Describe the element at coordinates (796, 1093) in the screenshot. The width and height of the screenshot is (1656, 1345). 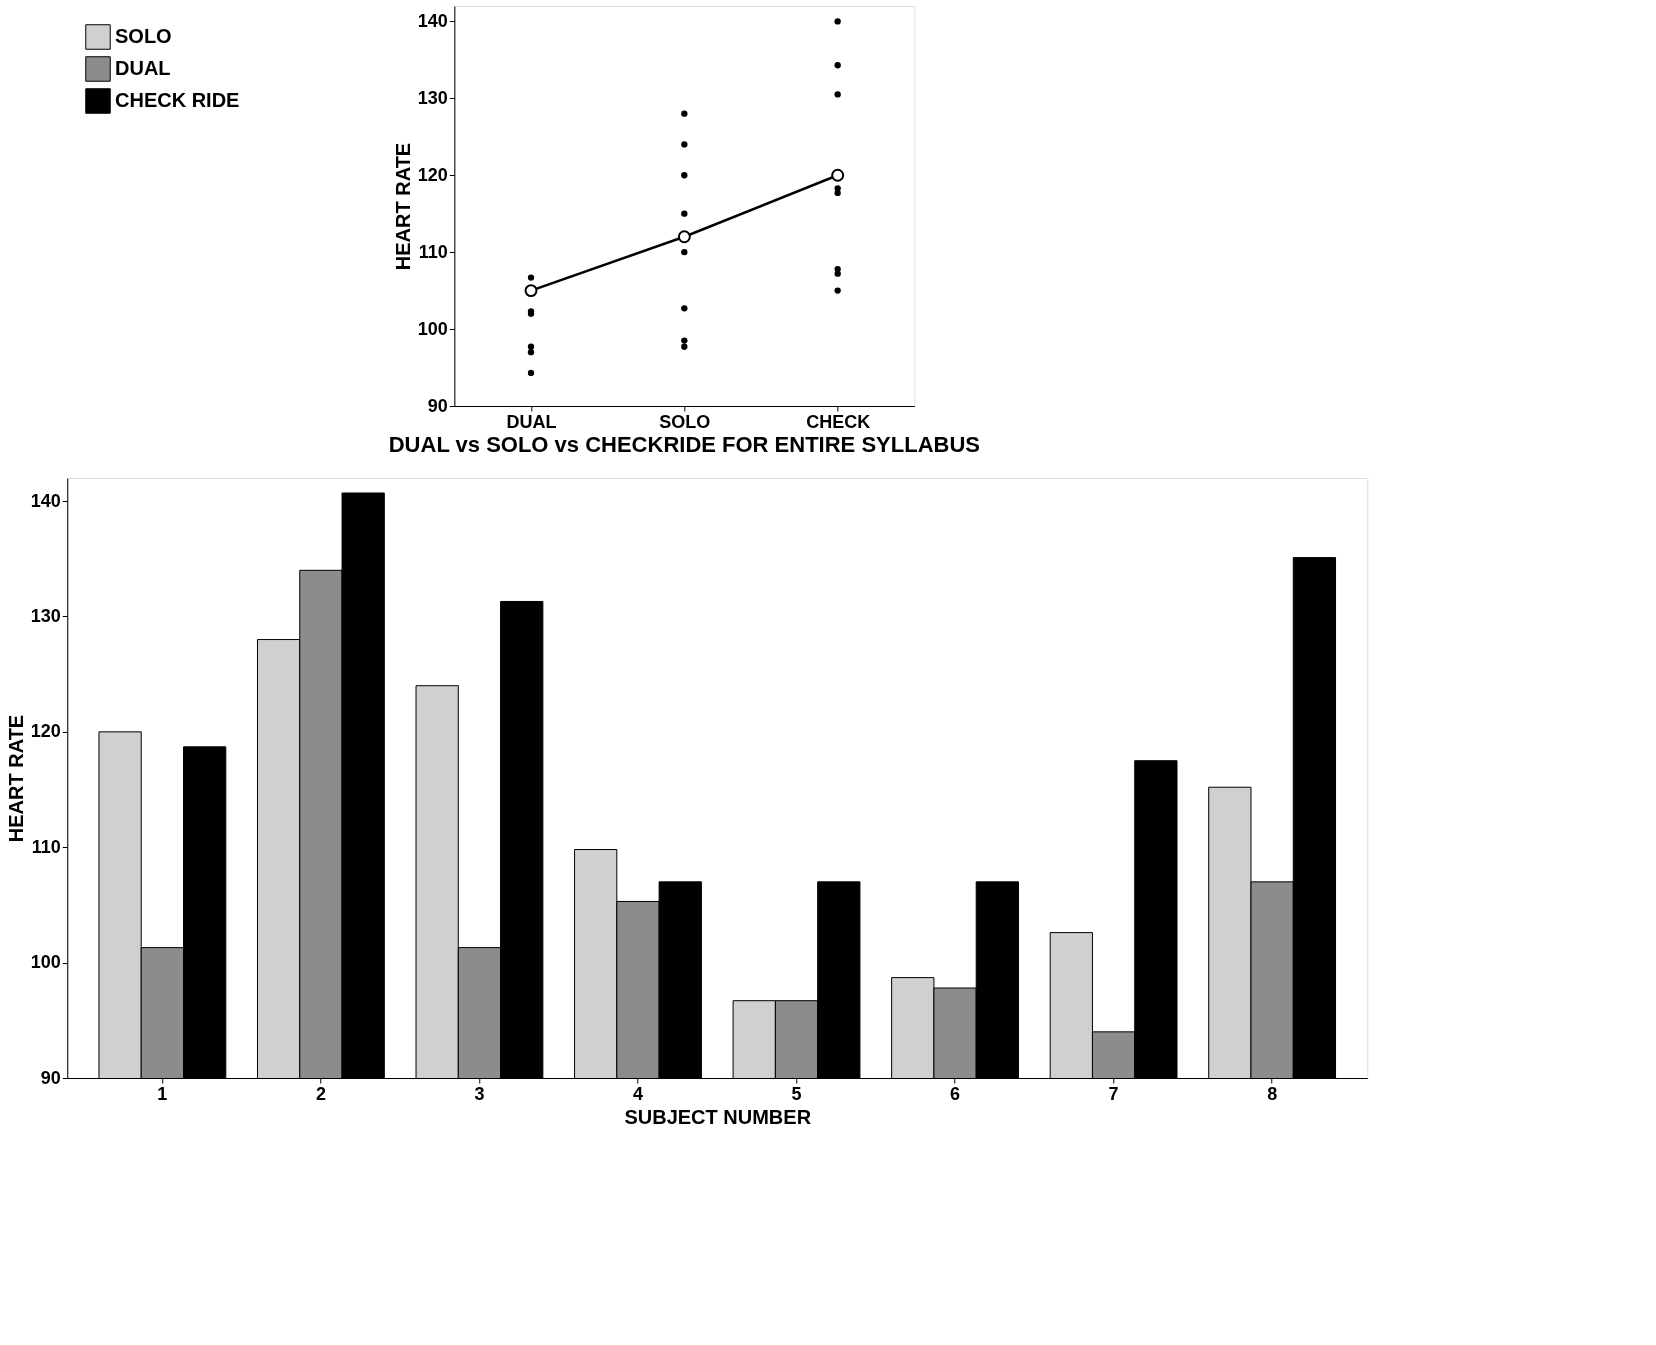
I see `x-tick-label: 5` at that location.